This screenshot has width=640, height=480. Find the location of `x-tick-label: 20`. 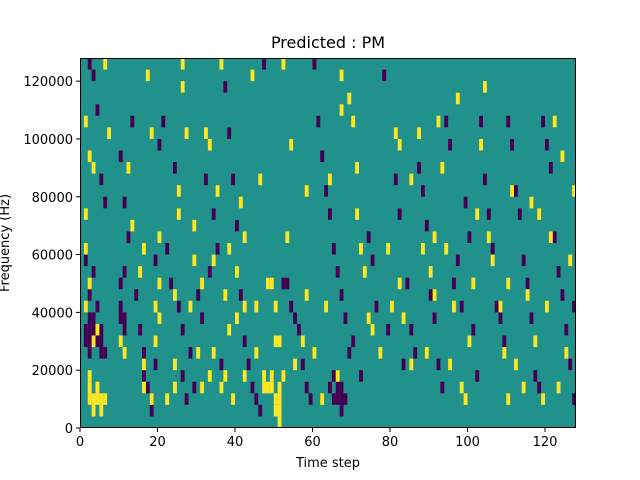

x-tick-label: 20 is located at coordinates (157, 442).